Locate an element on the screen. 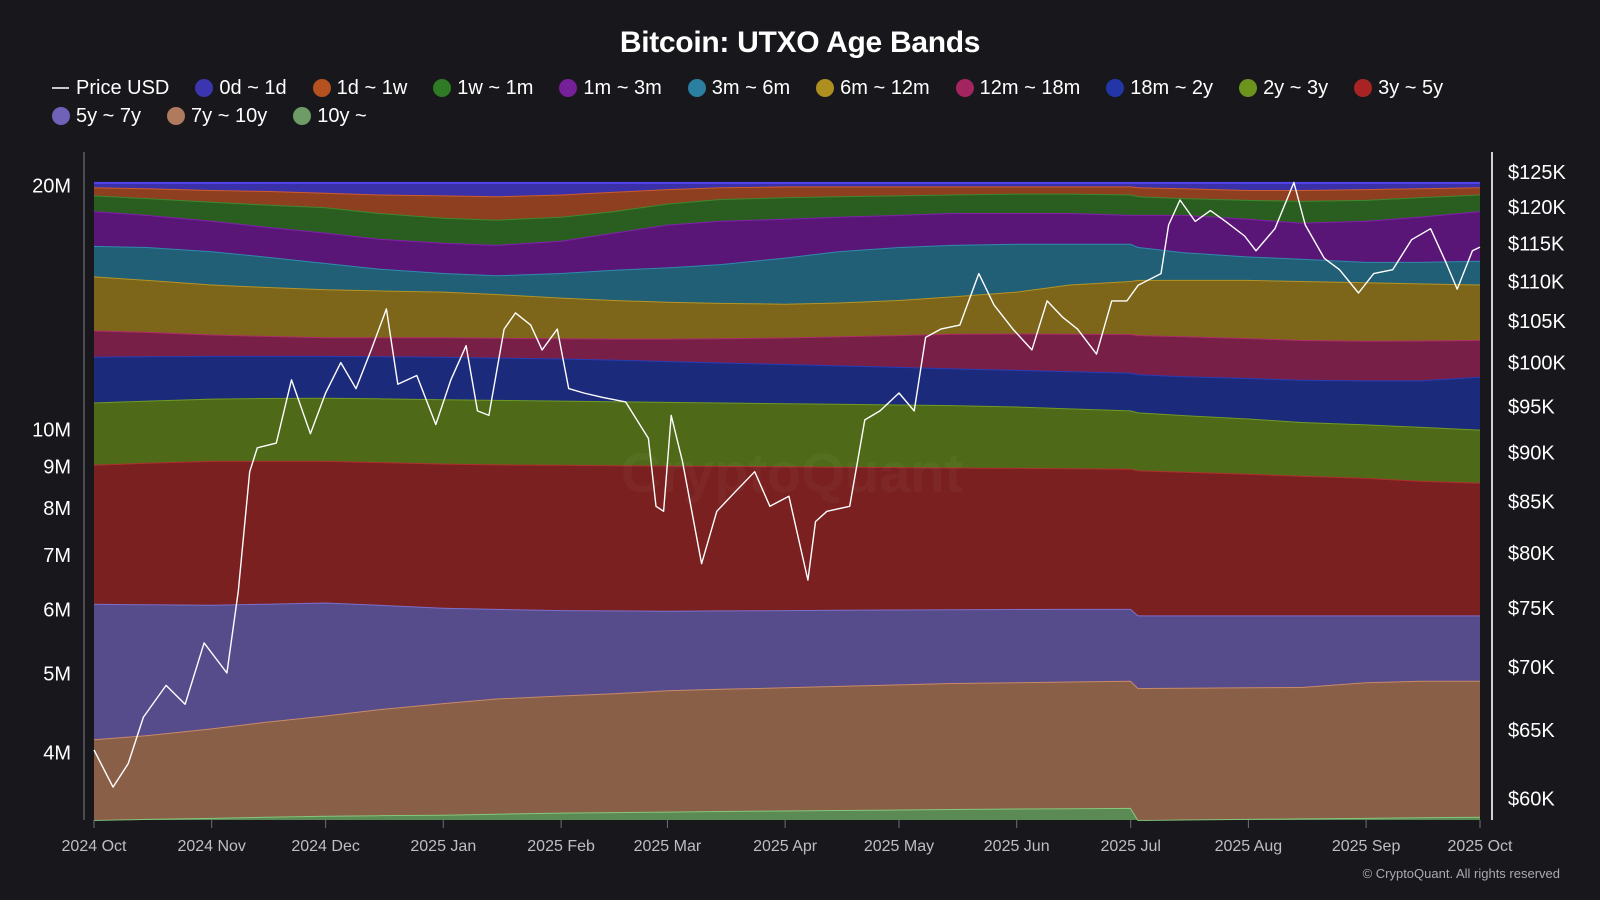  x-tick-label: 2025 Sep is located at coordinates (1366, 846).